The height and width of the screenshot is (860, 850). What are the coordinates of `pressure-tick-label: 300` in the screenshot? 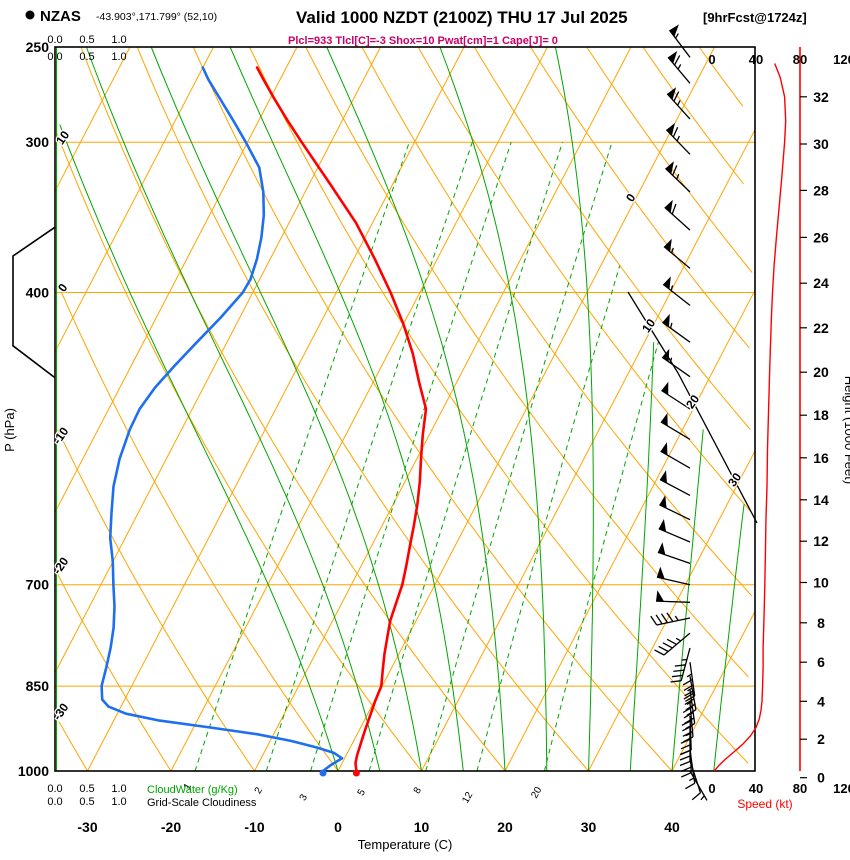 It's located at (38, 142).